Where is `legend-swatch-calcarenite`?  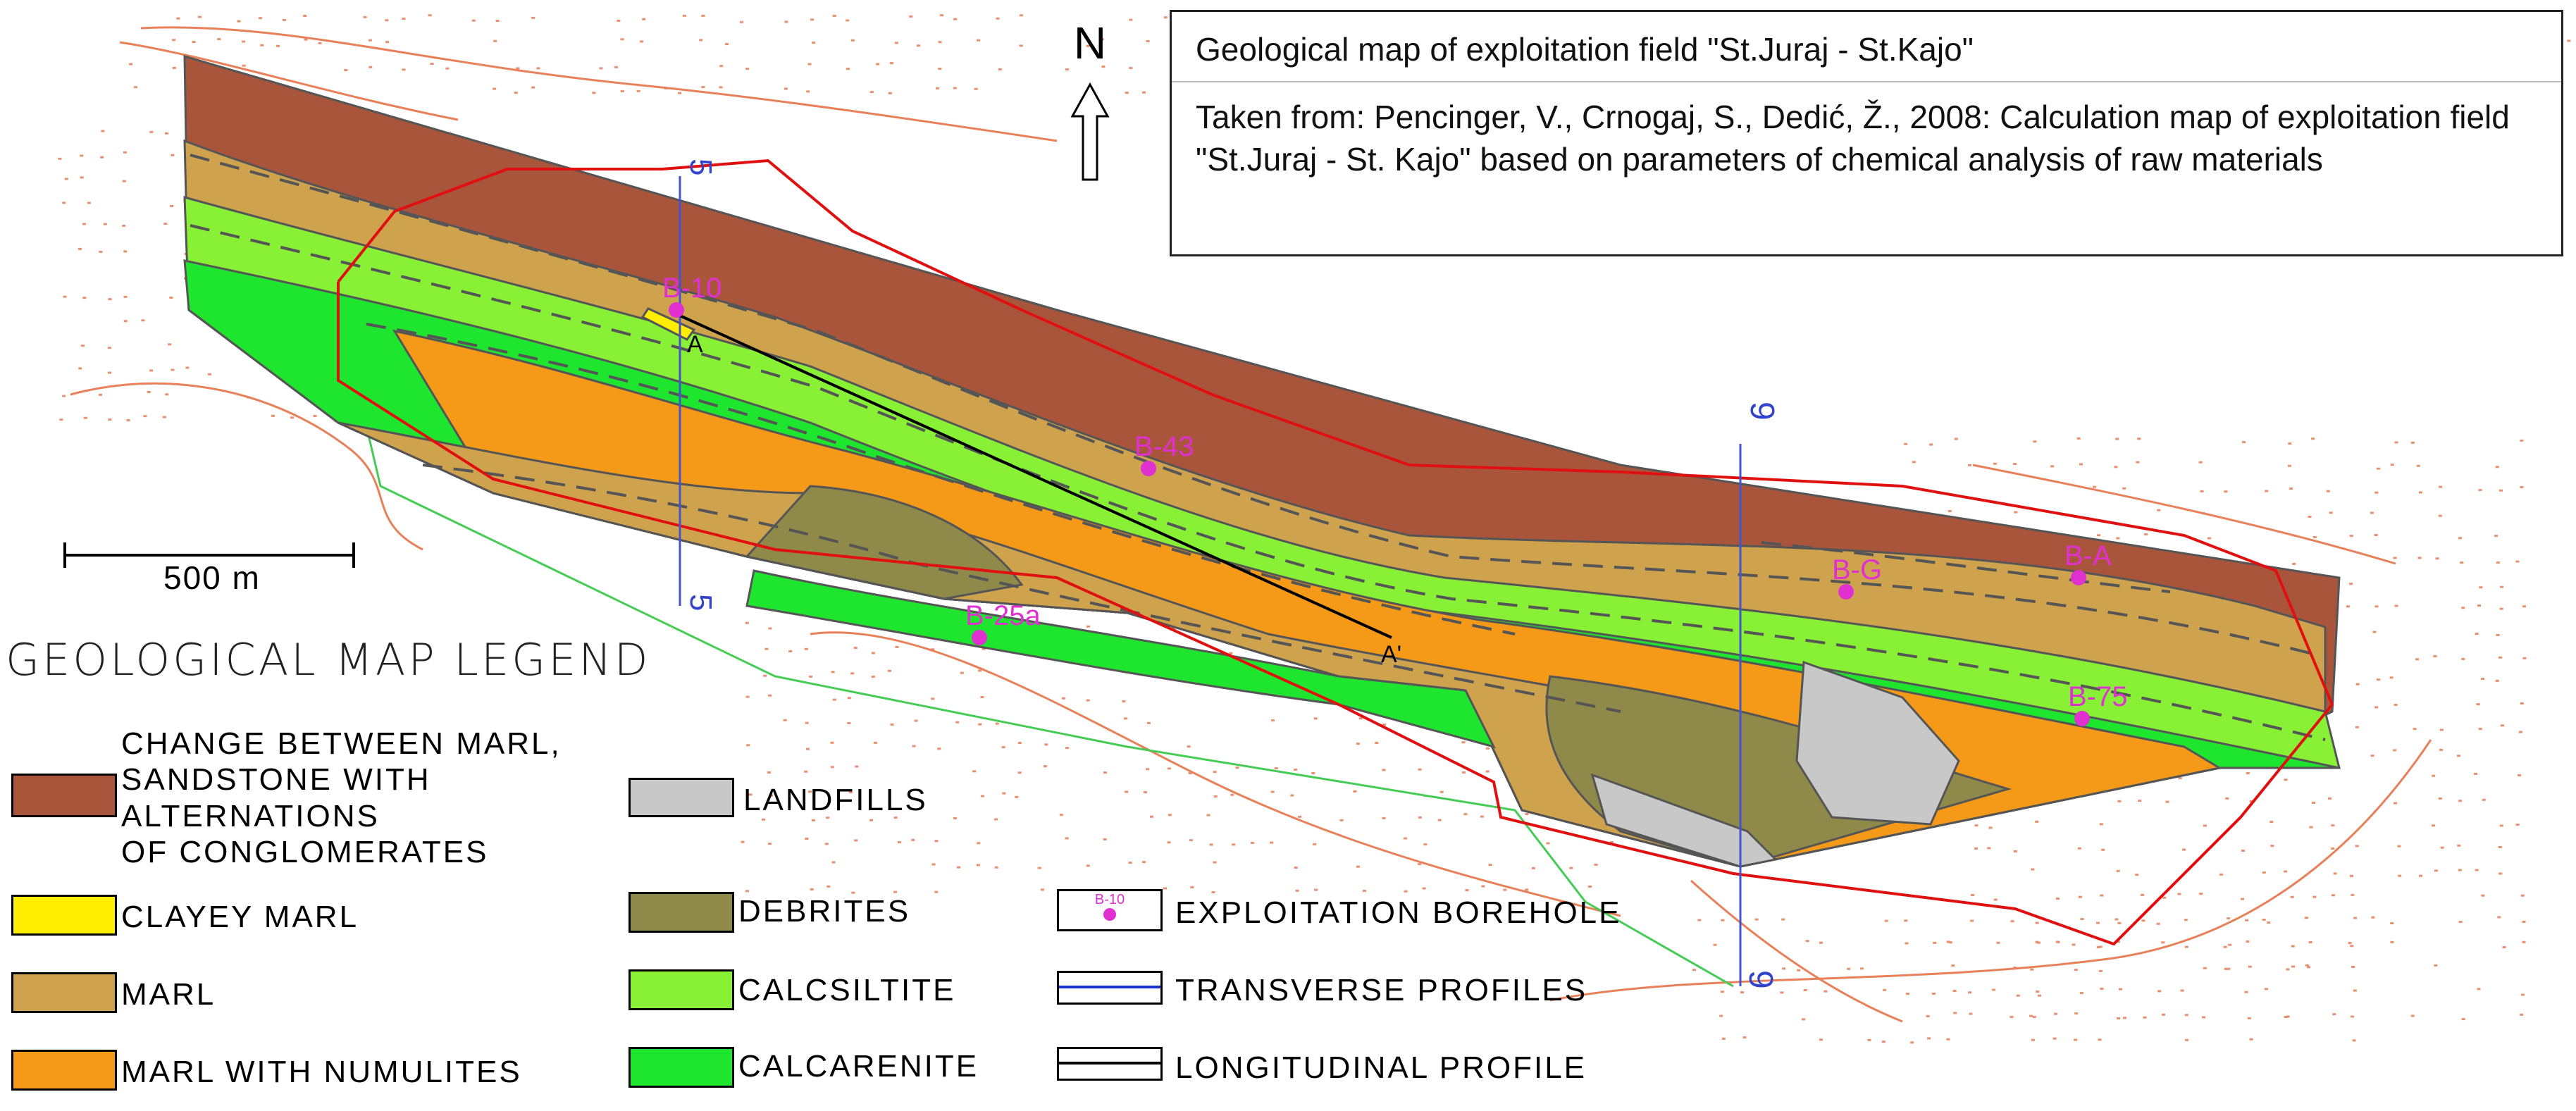
legend-swatch-calcarenite is located at coordinates (681, 1067).